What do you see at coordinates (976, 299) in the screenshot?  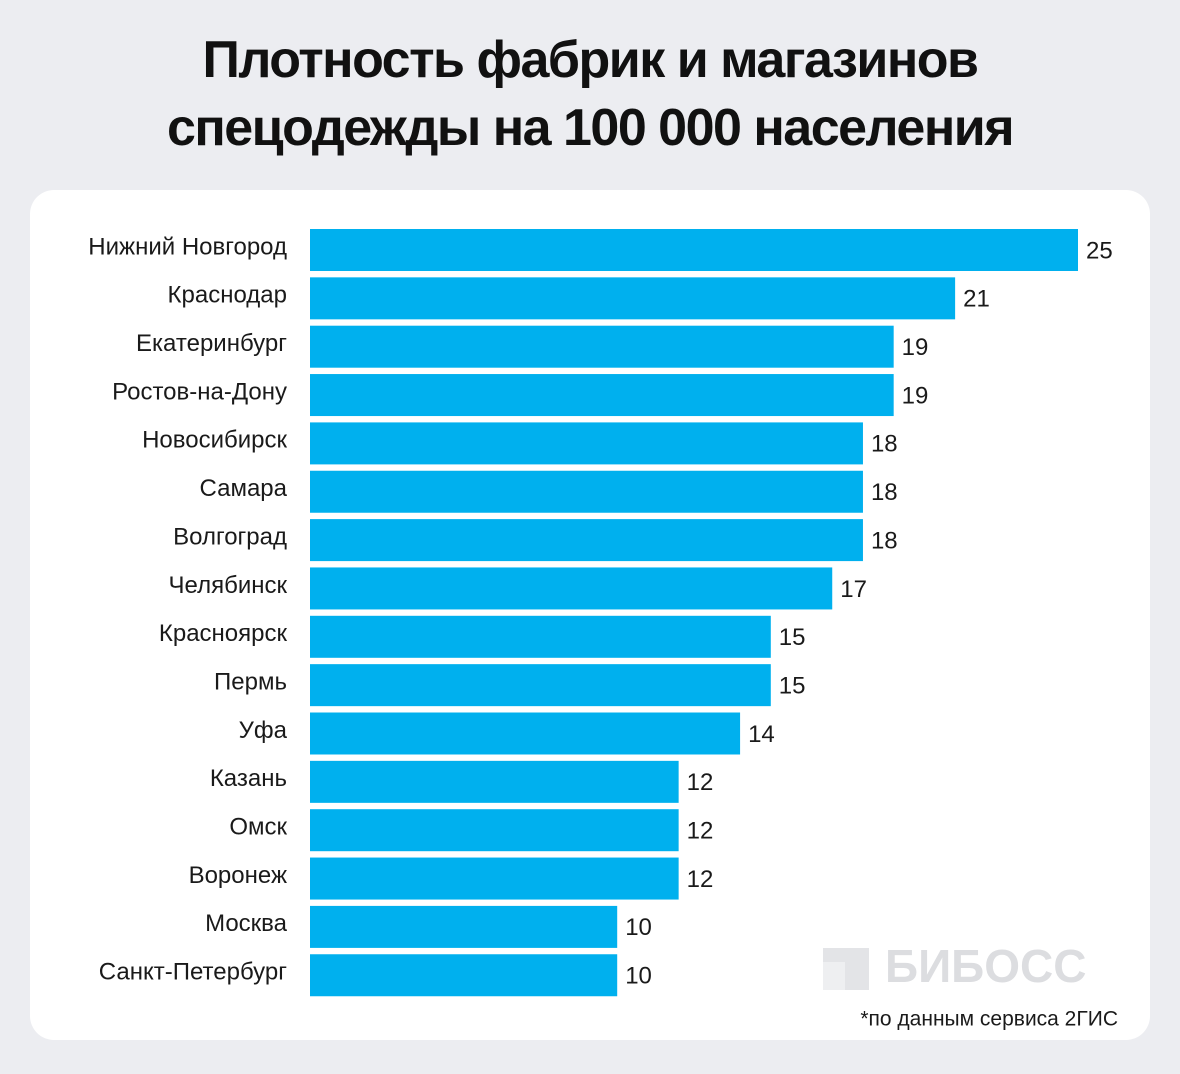 I see `value-label: 21` at bounding box center [976, 299].